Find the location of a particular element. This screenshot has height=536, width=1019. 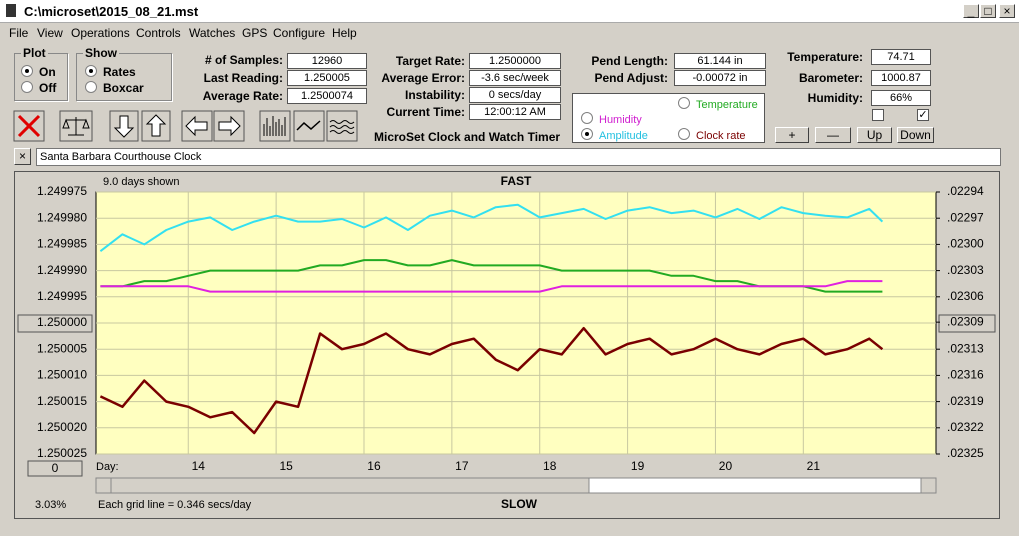

y-tick-label: 1.250015 is located at coordinates (62, 401).